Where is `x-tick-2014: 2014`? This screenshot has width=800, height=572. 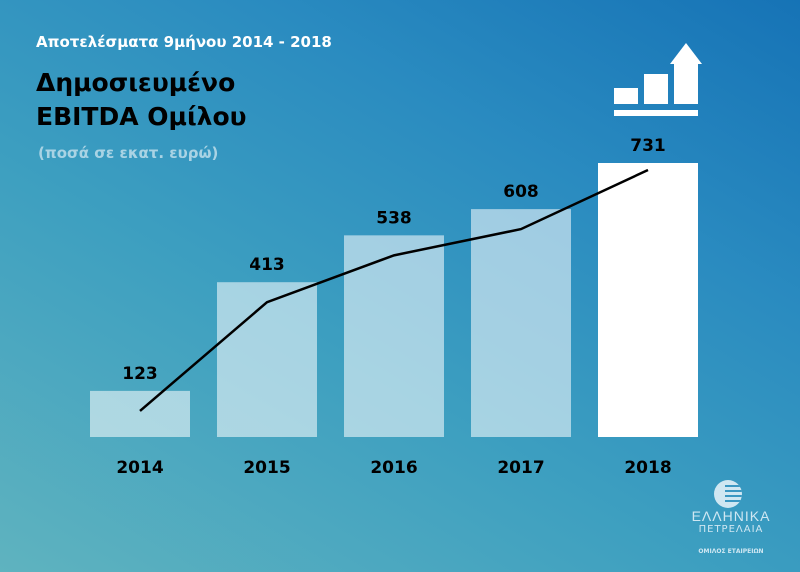
x-tick-2014: 2014 is located at coordinates (139, 468).